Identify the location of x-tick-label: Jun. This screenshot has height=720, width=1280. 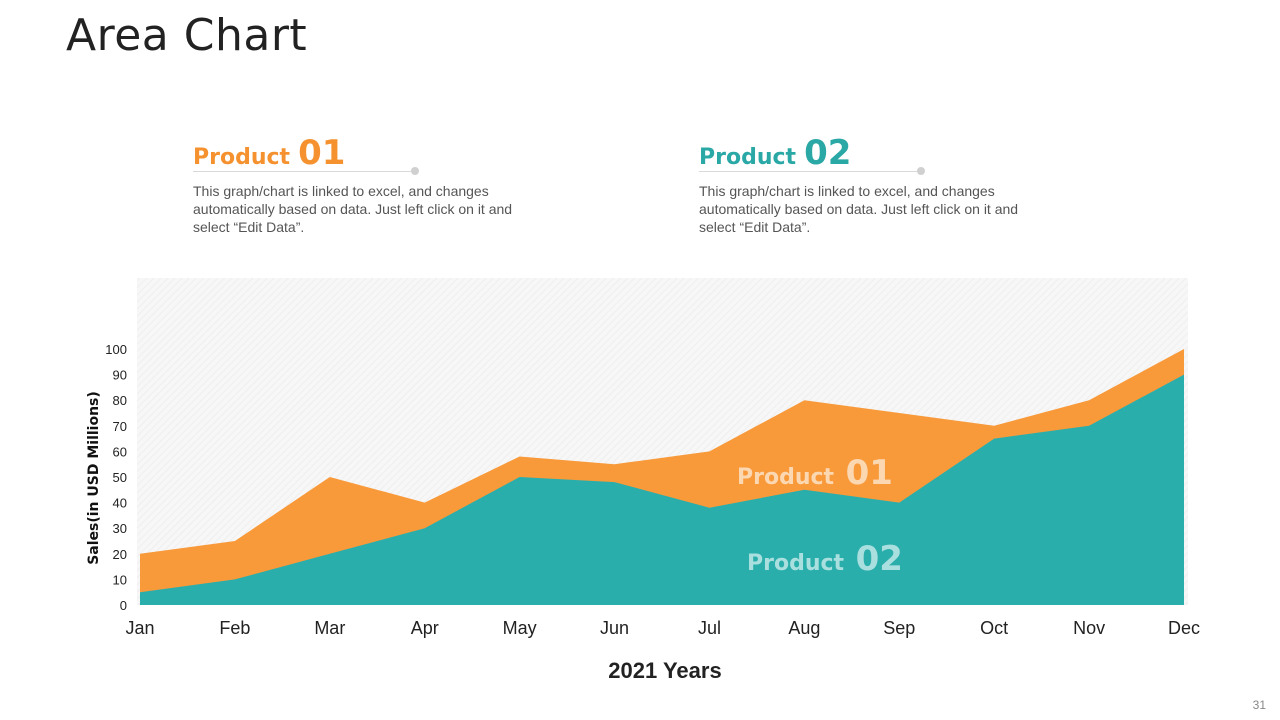
(614, 628).